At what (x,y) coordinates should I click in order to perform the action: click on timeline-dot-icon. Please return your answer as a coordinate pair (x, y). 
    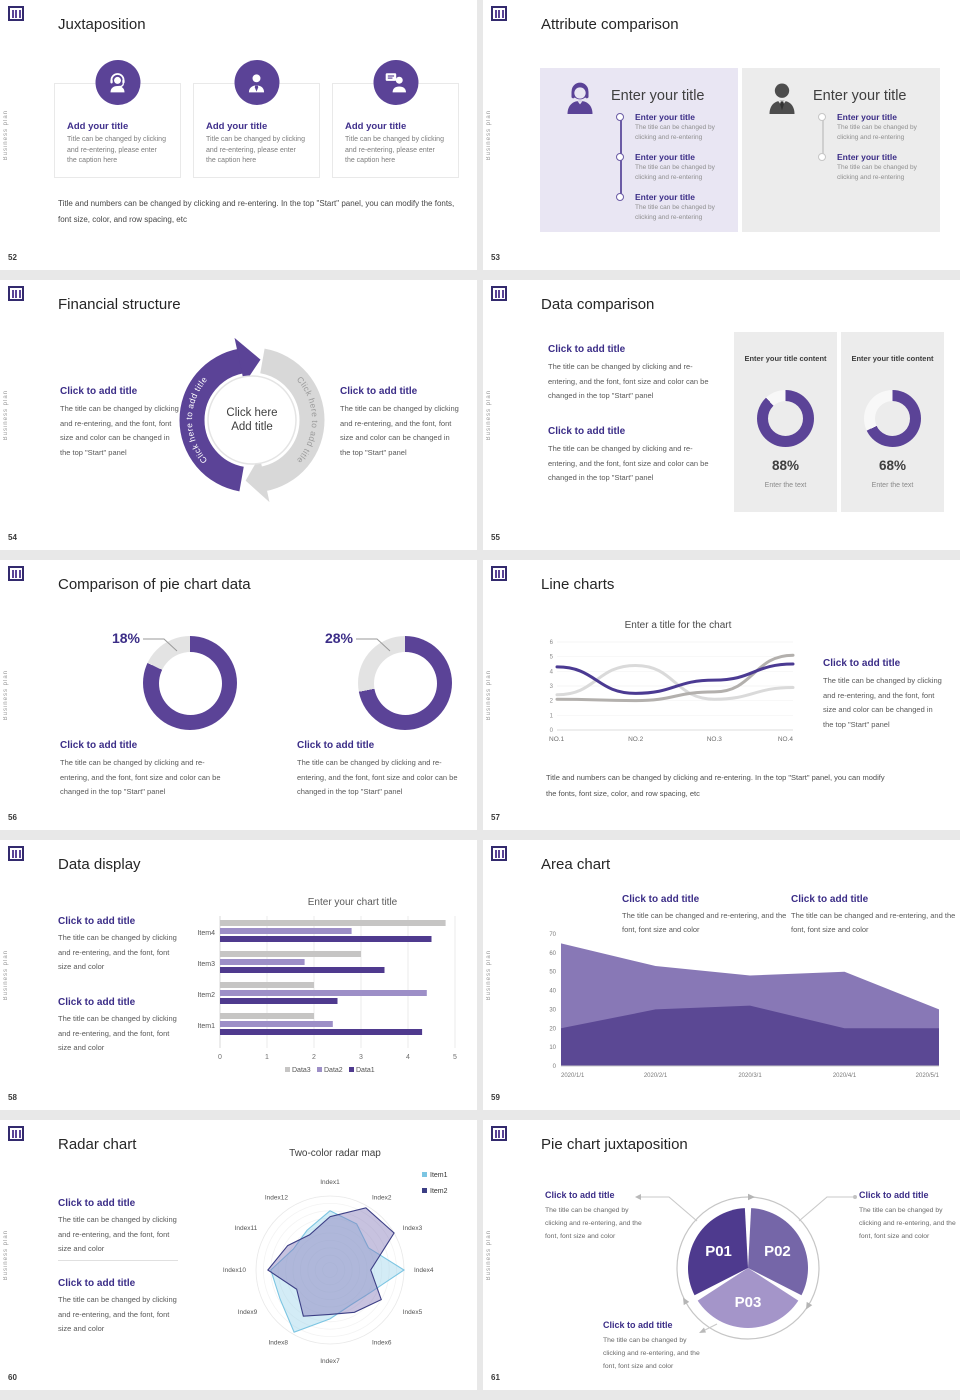
    Looking at the image, I should click on (620, 157).